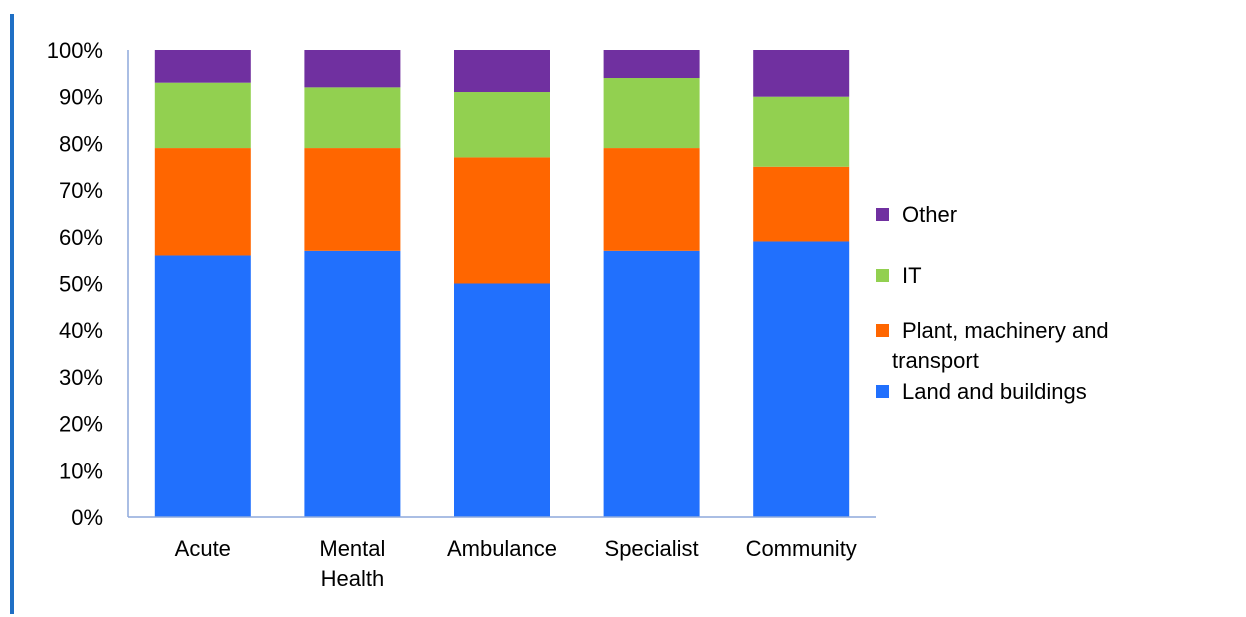 Image resolution: width=1246 pixels, height=617 pixels. What do you see at coordinates (502, 548) in the screenshot?
I see `x-tick-label: Ambulance` at bounding box center [502, 548].